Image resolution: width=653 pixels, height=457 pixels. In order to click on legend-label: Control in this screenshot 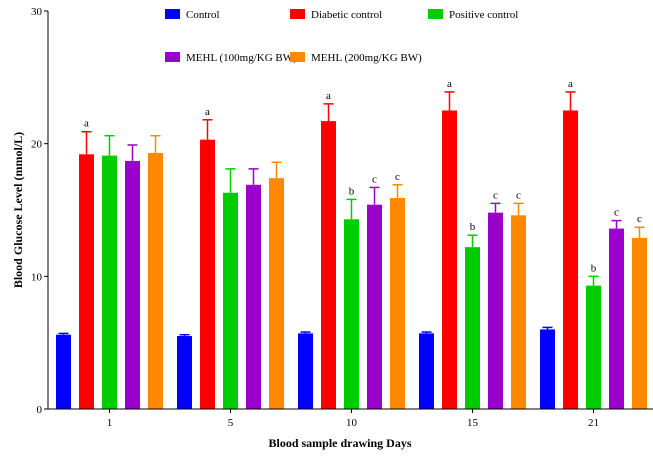, I will do `click(203, 15)`.